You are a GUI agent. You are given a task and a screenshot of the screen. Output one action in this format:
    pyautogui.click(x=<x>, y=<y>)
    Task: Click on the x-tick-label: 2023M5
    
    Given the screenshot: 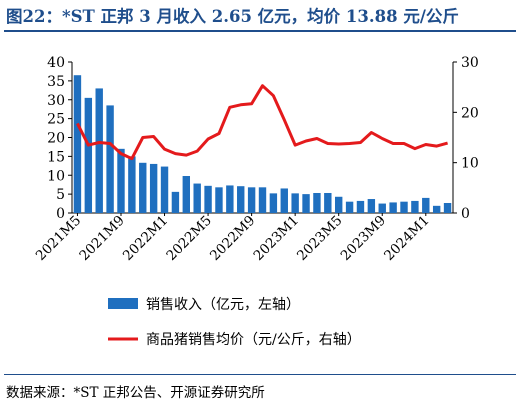 What is the action you would take?
    pyautogui.click(x=319, y=238)
    